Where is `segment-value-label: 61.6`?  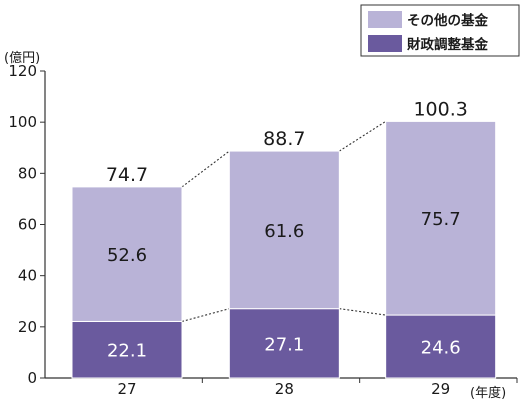 segment-value-label: 61.6 is located at coordinates (284, 231).